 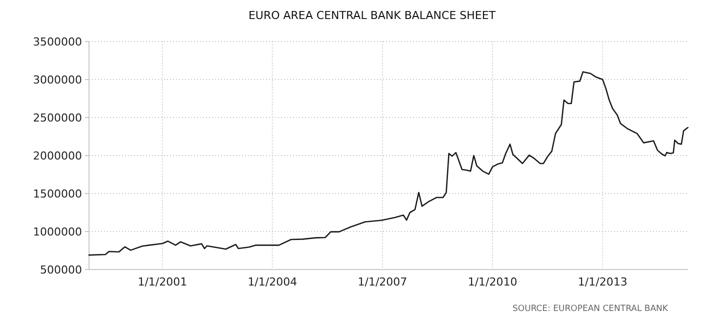 I want to click on x-tick-label: 1/1/2010, so click(x=493, y=282).